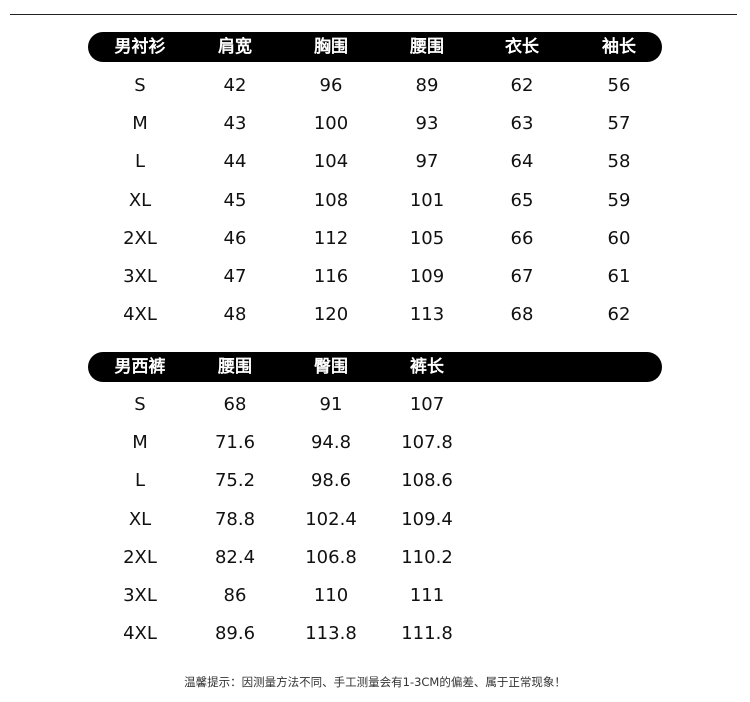 This screenshot has height=702, width=750. Describe the element at coordinates (427, 162) in the screenshot. I see `table-cell: 97` at that location.